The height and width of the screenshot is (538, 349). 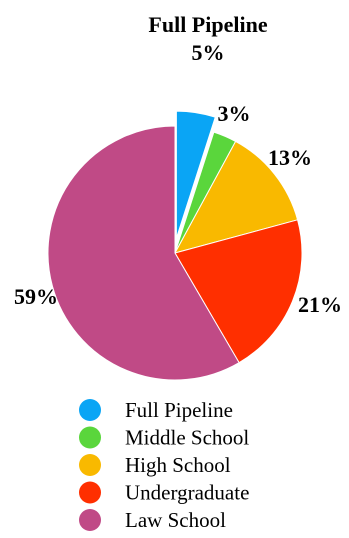 I want to click on legend-label-high-school: High School, so click(x=178, y=465).